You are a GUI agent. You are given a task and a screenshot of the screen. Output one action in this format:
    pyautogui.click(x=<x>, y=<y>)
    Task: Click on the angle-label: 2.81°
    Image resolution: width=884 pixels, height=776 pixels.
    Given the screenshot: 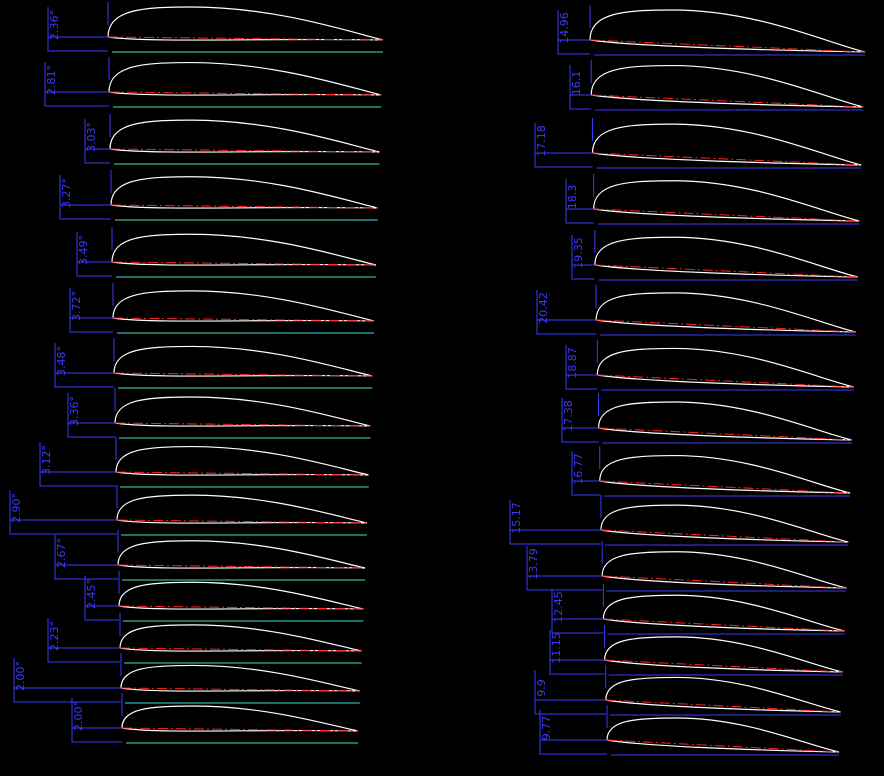 What is the action you would take?
    pyautogui.click(x=51, y=80)
    